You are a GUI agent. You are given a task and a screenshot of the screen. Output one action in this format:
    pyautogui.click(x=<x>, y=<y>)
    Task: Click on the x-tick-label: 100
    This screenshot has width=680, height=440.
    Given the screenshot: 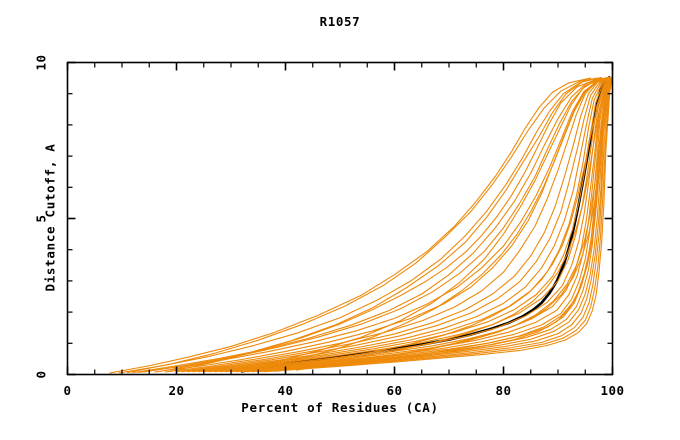 What is the action you would take?
    pyautogui.click(x=612, y=390)
    